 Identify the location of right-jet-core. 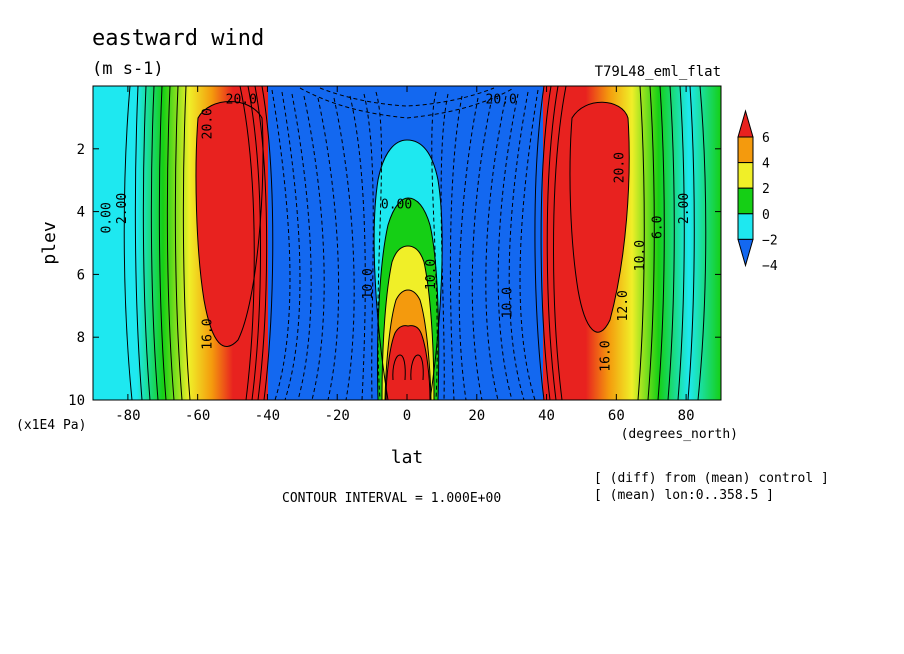
(600, 217).